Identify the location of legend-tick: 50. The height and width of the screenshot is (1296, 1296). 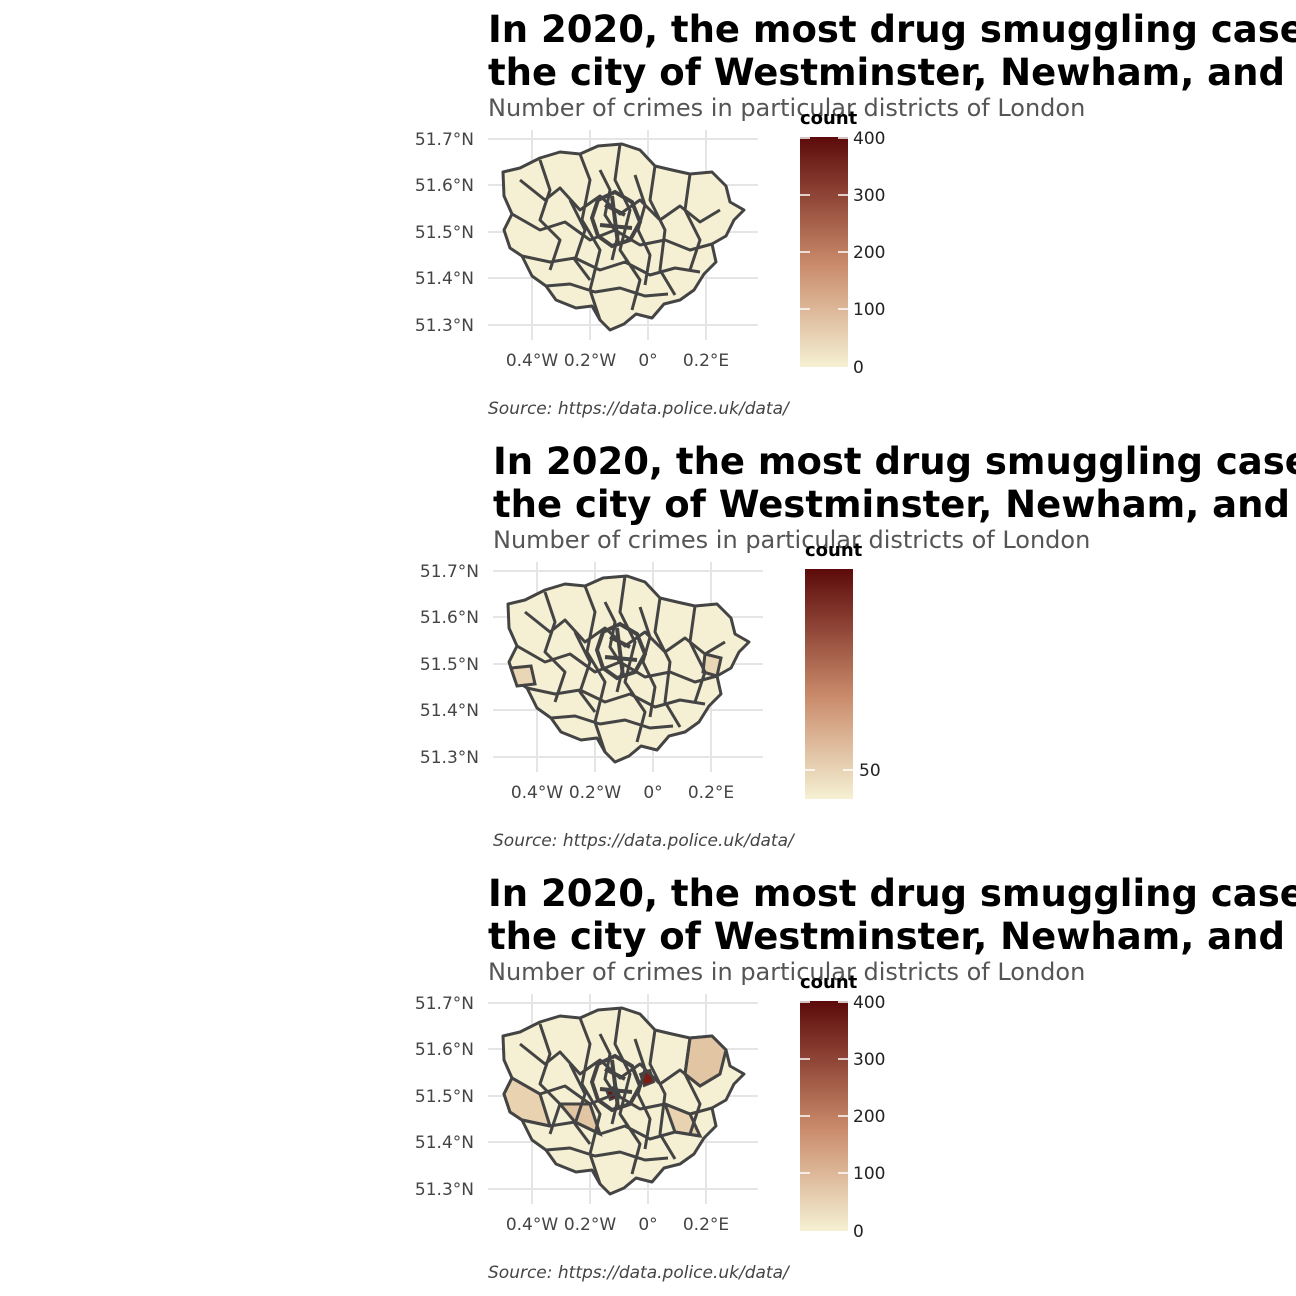
(870, 771).